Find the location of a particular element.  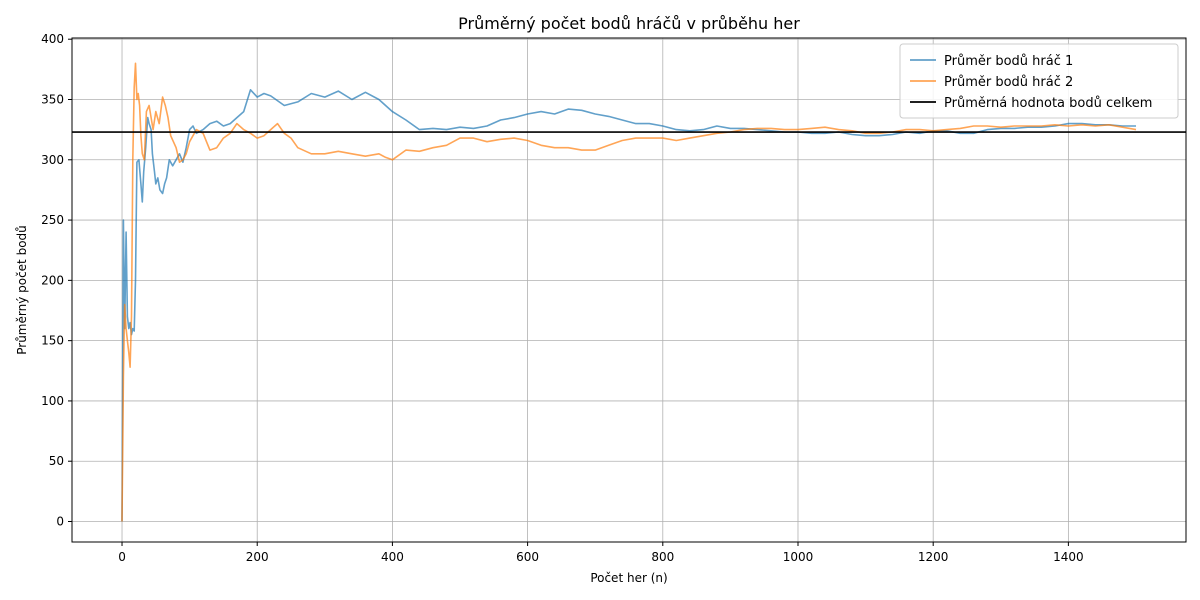

x-tick-label: 1000 is located at coordinates (798, 557).